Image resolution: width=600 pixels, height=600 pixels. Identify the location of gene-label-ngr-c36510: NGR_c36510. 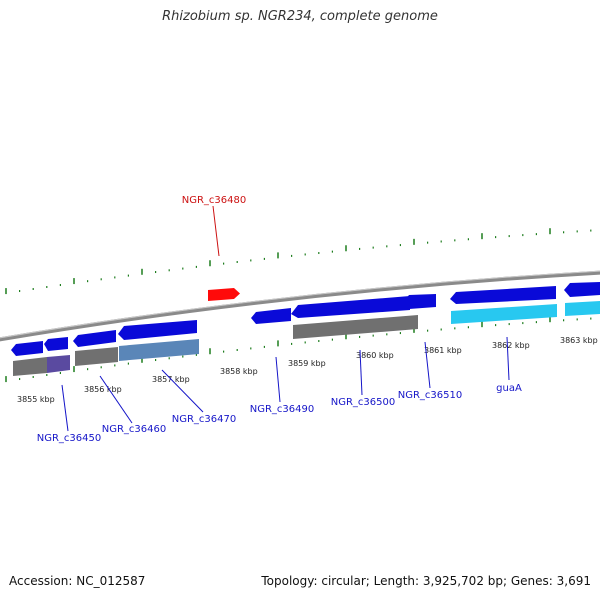
(430, 395).